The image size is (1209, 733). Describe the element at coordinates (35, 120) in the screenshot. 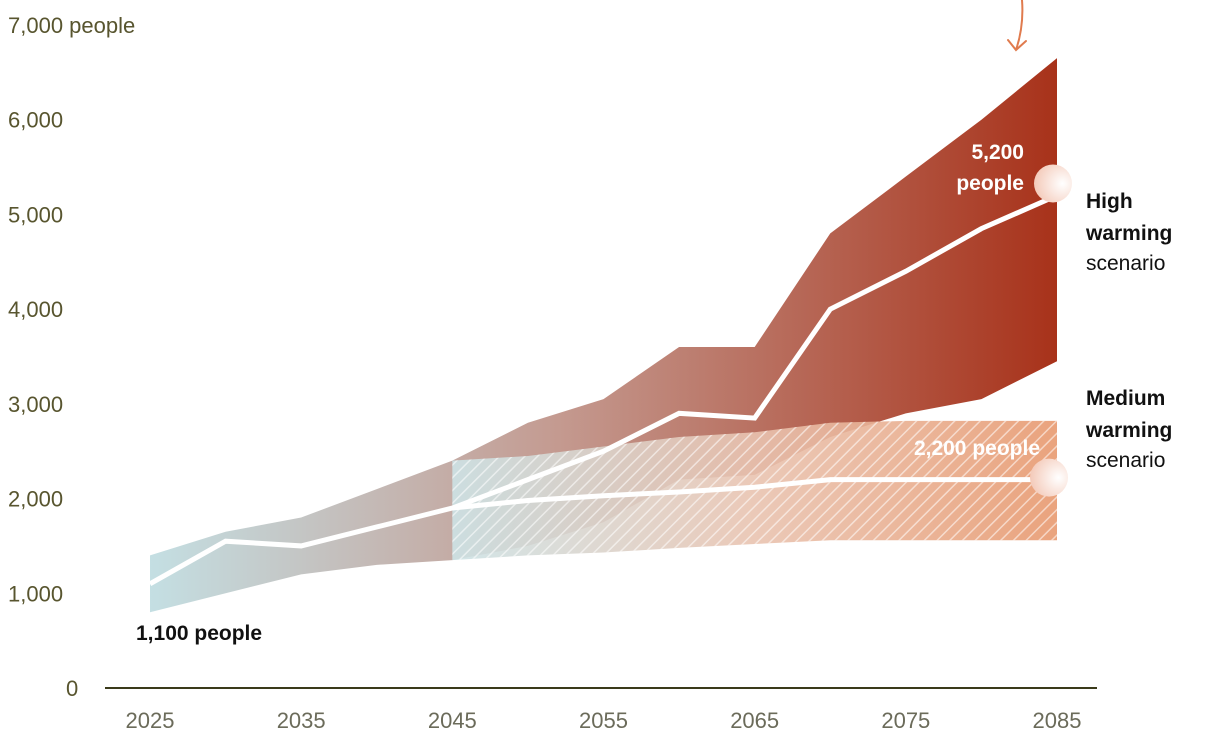

I see `y-tick-label: 6,000` at that location.